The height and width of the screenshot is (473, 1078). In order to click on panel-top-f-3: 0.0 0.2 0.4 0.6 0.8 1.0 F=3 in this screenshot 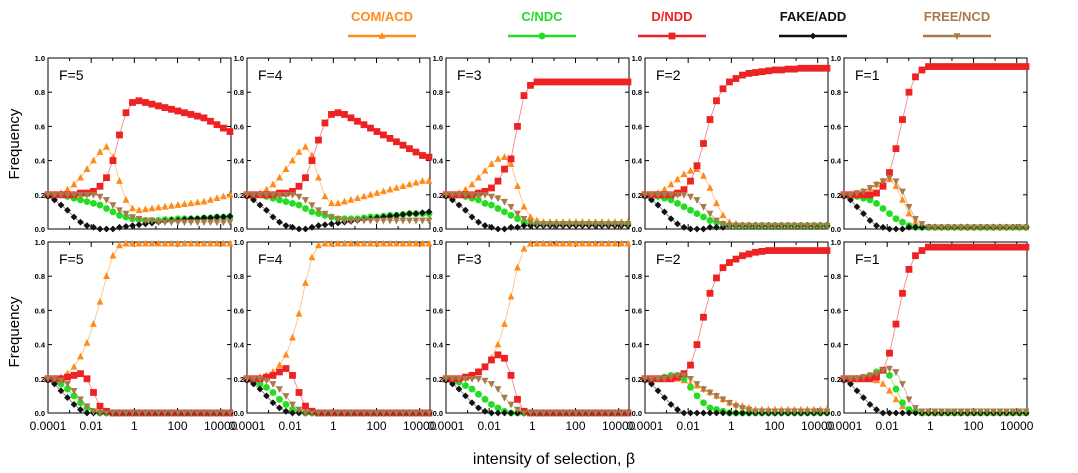, I will do `click(532, 144)`.